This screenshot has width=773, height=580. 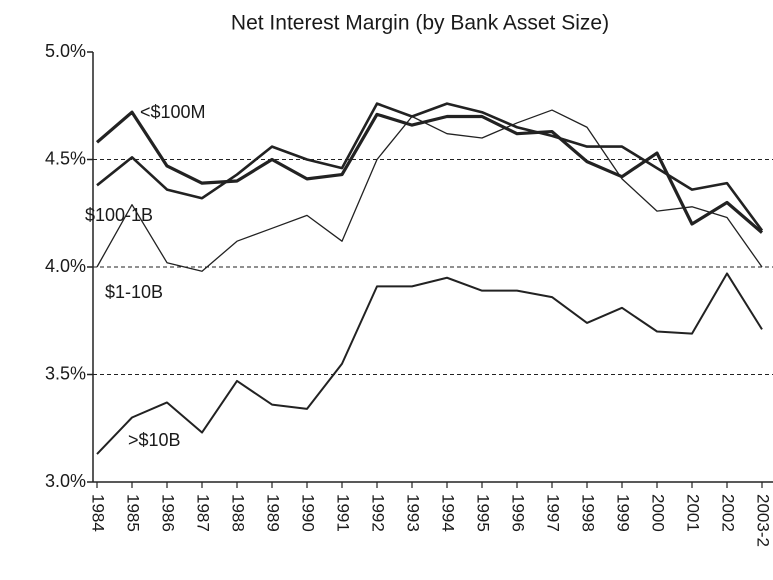 What do you see at coordinates (588, 513) in the screenshot?
I see `x-tick-label: 1998` at bounding box center [588, 513].